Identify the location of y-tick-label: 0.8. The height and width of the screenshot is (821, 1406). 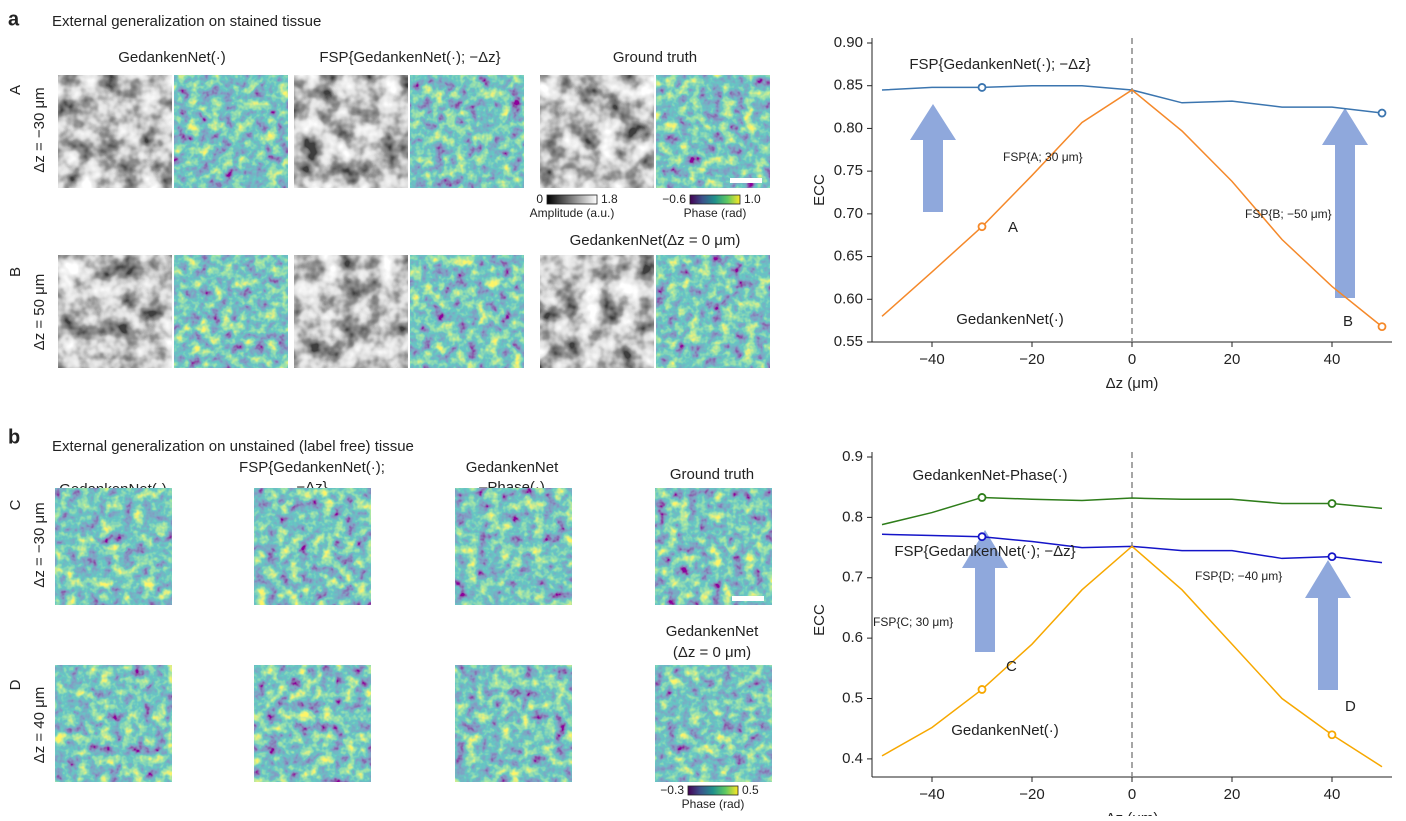
(852, 516).